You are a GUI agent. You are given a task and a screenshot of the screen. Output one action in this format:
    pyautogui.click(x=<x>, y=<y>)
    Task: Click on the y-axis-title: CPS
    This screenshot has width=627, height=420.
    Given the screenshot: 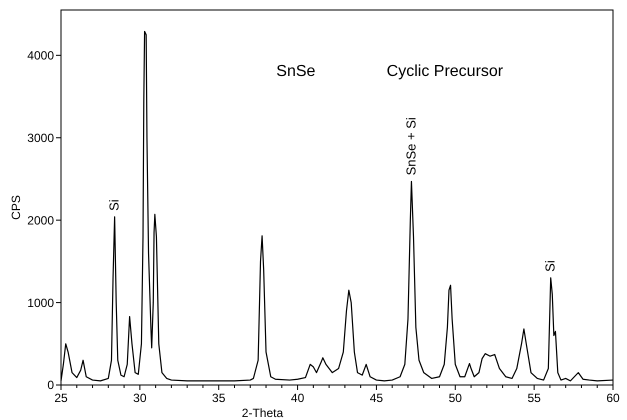 What is the action you would take?
    pyautogui.click(x=16, y=207)
    